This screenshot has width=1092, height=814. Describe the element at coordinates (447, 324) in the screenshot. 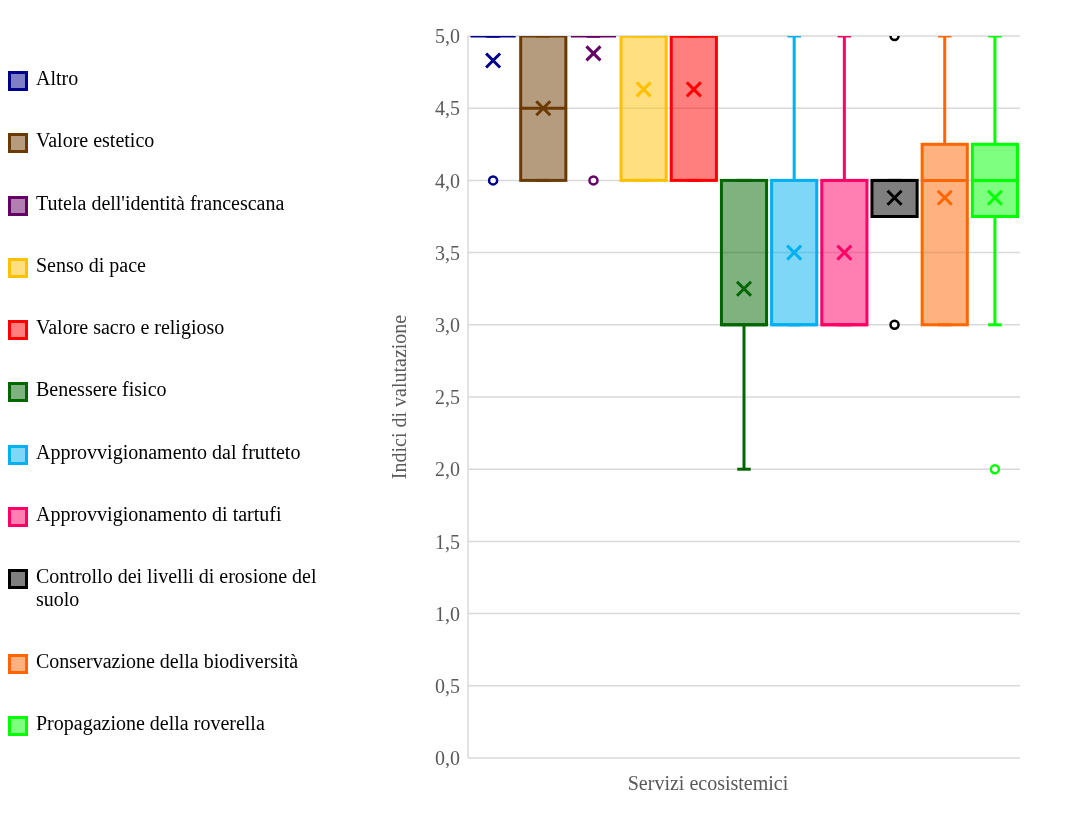

I see `y-tick-label: 3,0` at that location.